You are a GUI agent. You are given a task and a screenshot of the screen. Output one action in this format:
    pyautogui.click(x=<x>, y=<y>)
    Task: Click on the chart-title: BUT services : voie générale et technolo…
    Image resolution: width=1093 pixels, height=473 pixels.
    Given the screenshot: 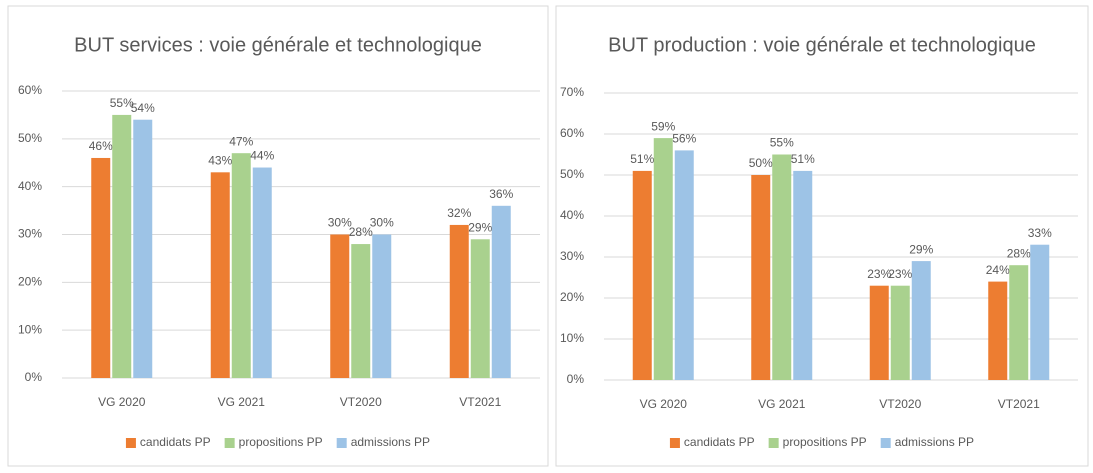 What is the action you would take?
    pyautogui.click(x=278, y=45)
    